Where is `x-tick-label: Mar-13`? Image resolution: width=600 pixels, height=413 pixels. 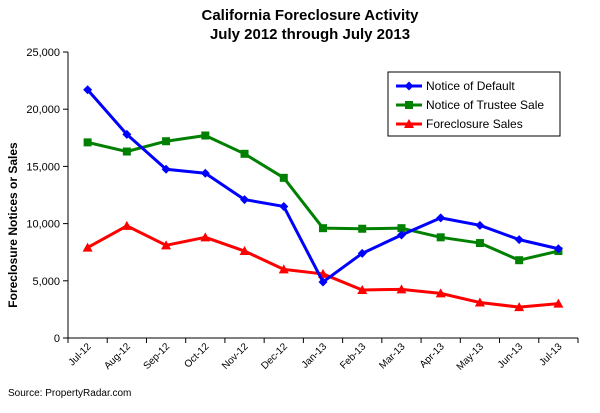
x-tick-label: Mar-13 is located at coordinates (392, 356).